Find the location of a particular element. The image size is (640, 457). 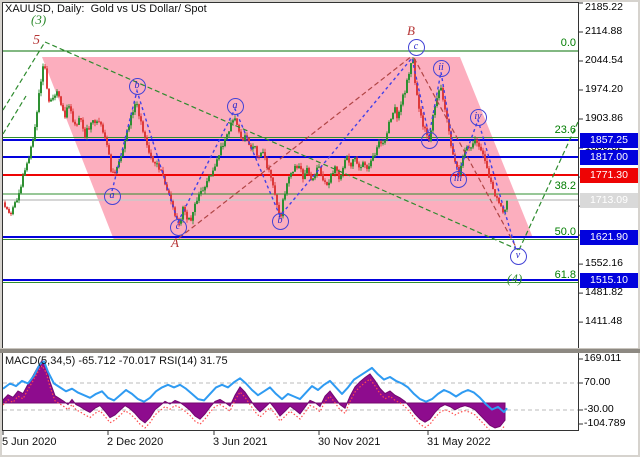

date-axis-label: 3 Jun 2021 is located at coordinates (240, 442).